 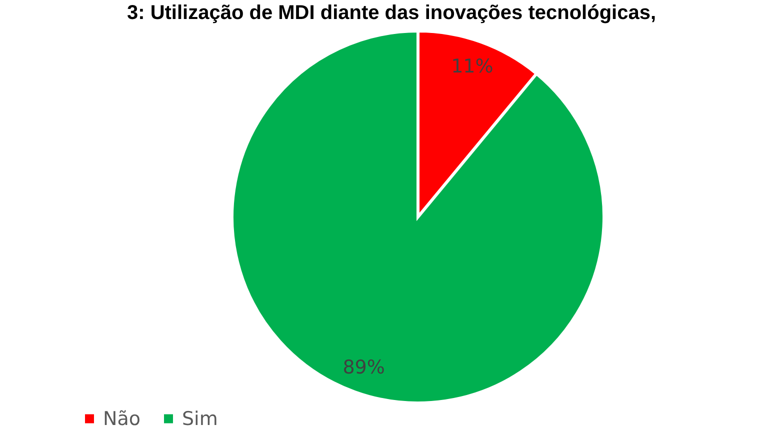 What do you see at coordinates (472, 66) in the screenshot?
I see `data-label: 11%` at bounding box center [472, 66].